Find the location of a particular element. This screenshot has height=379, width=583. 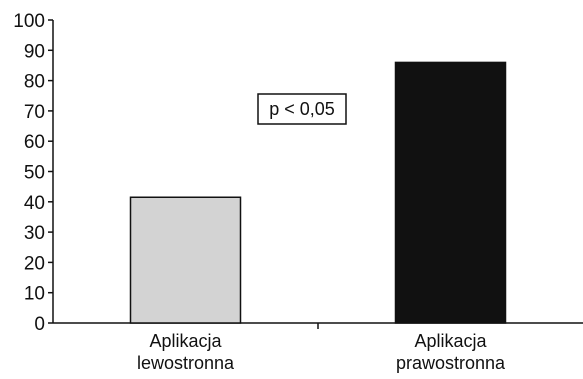

y-tick-label: 20 is located at coordinates (34, 263).